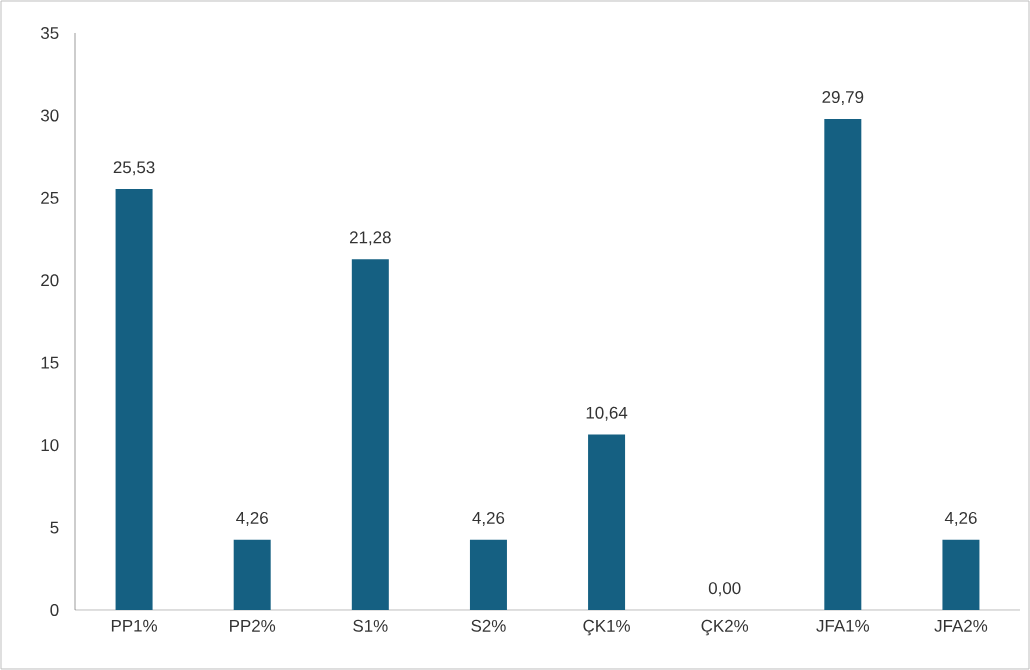  I want to click on data-label: 10,64, so click(607, 413).